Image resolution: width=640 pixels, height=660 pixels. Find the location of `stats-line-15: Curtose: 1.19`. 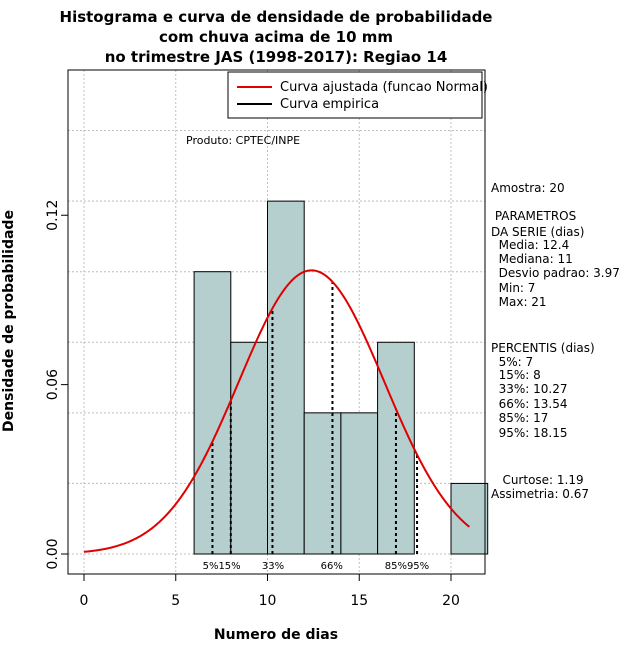

stats-line-15: Curtose: 1.19 is located at coordinates (537, 480).